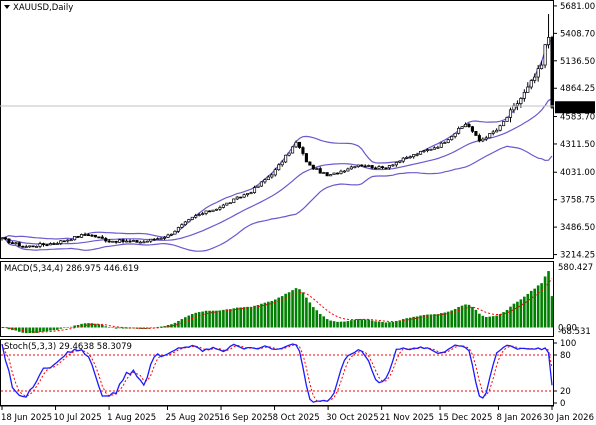 Image resolution: width=596 pixels, height=425 pixels. What do you see at coordinates (192, 418) in the screenshot?
I see `x-tick-label: 25 Aug 2025` at bounding box center [192, 418].